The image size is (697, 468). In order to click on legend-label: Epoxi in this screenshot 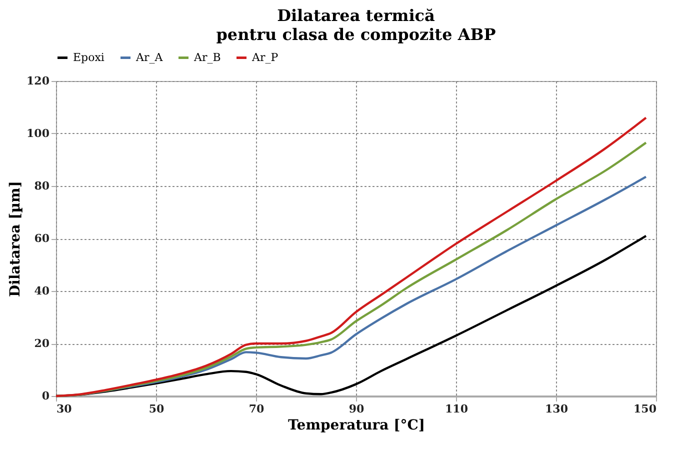, I will do `click(89, 57)`.